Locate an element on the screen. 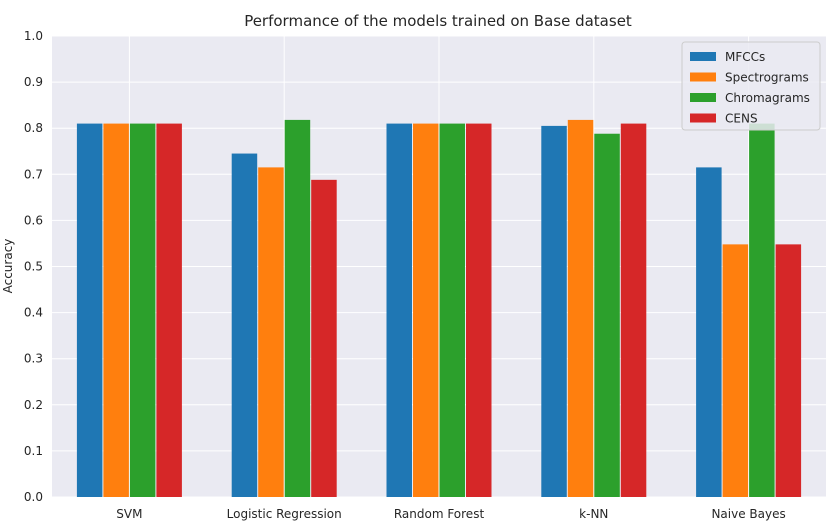 The image size is (838, 528). x-tick-label: Logistic Regression is located at coordinates (284, 514).